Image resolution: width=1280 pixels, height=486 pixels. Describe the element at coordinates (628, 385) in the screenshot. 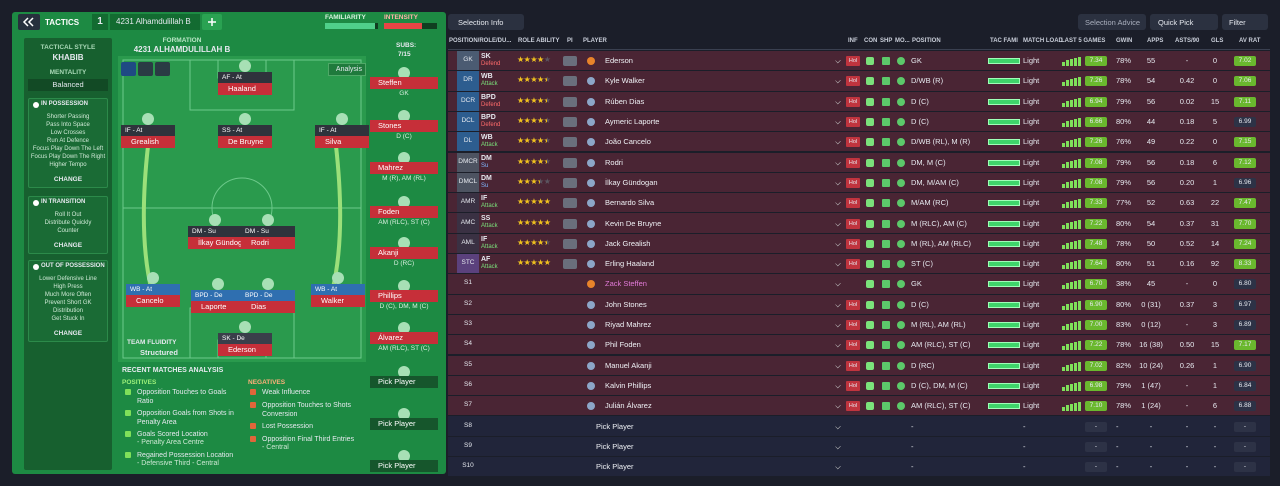

I see `player-name: Kalvin Phillips` at that location.